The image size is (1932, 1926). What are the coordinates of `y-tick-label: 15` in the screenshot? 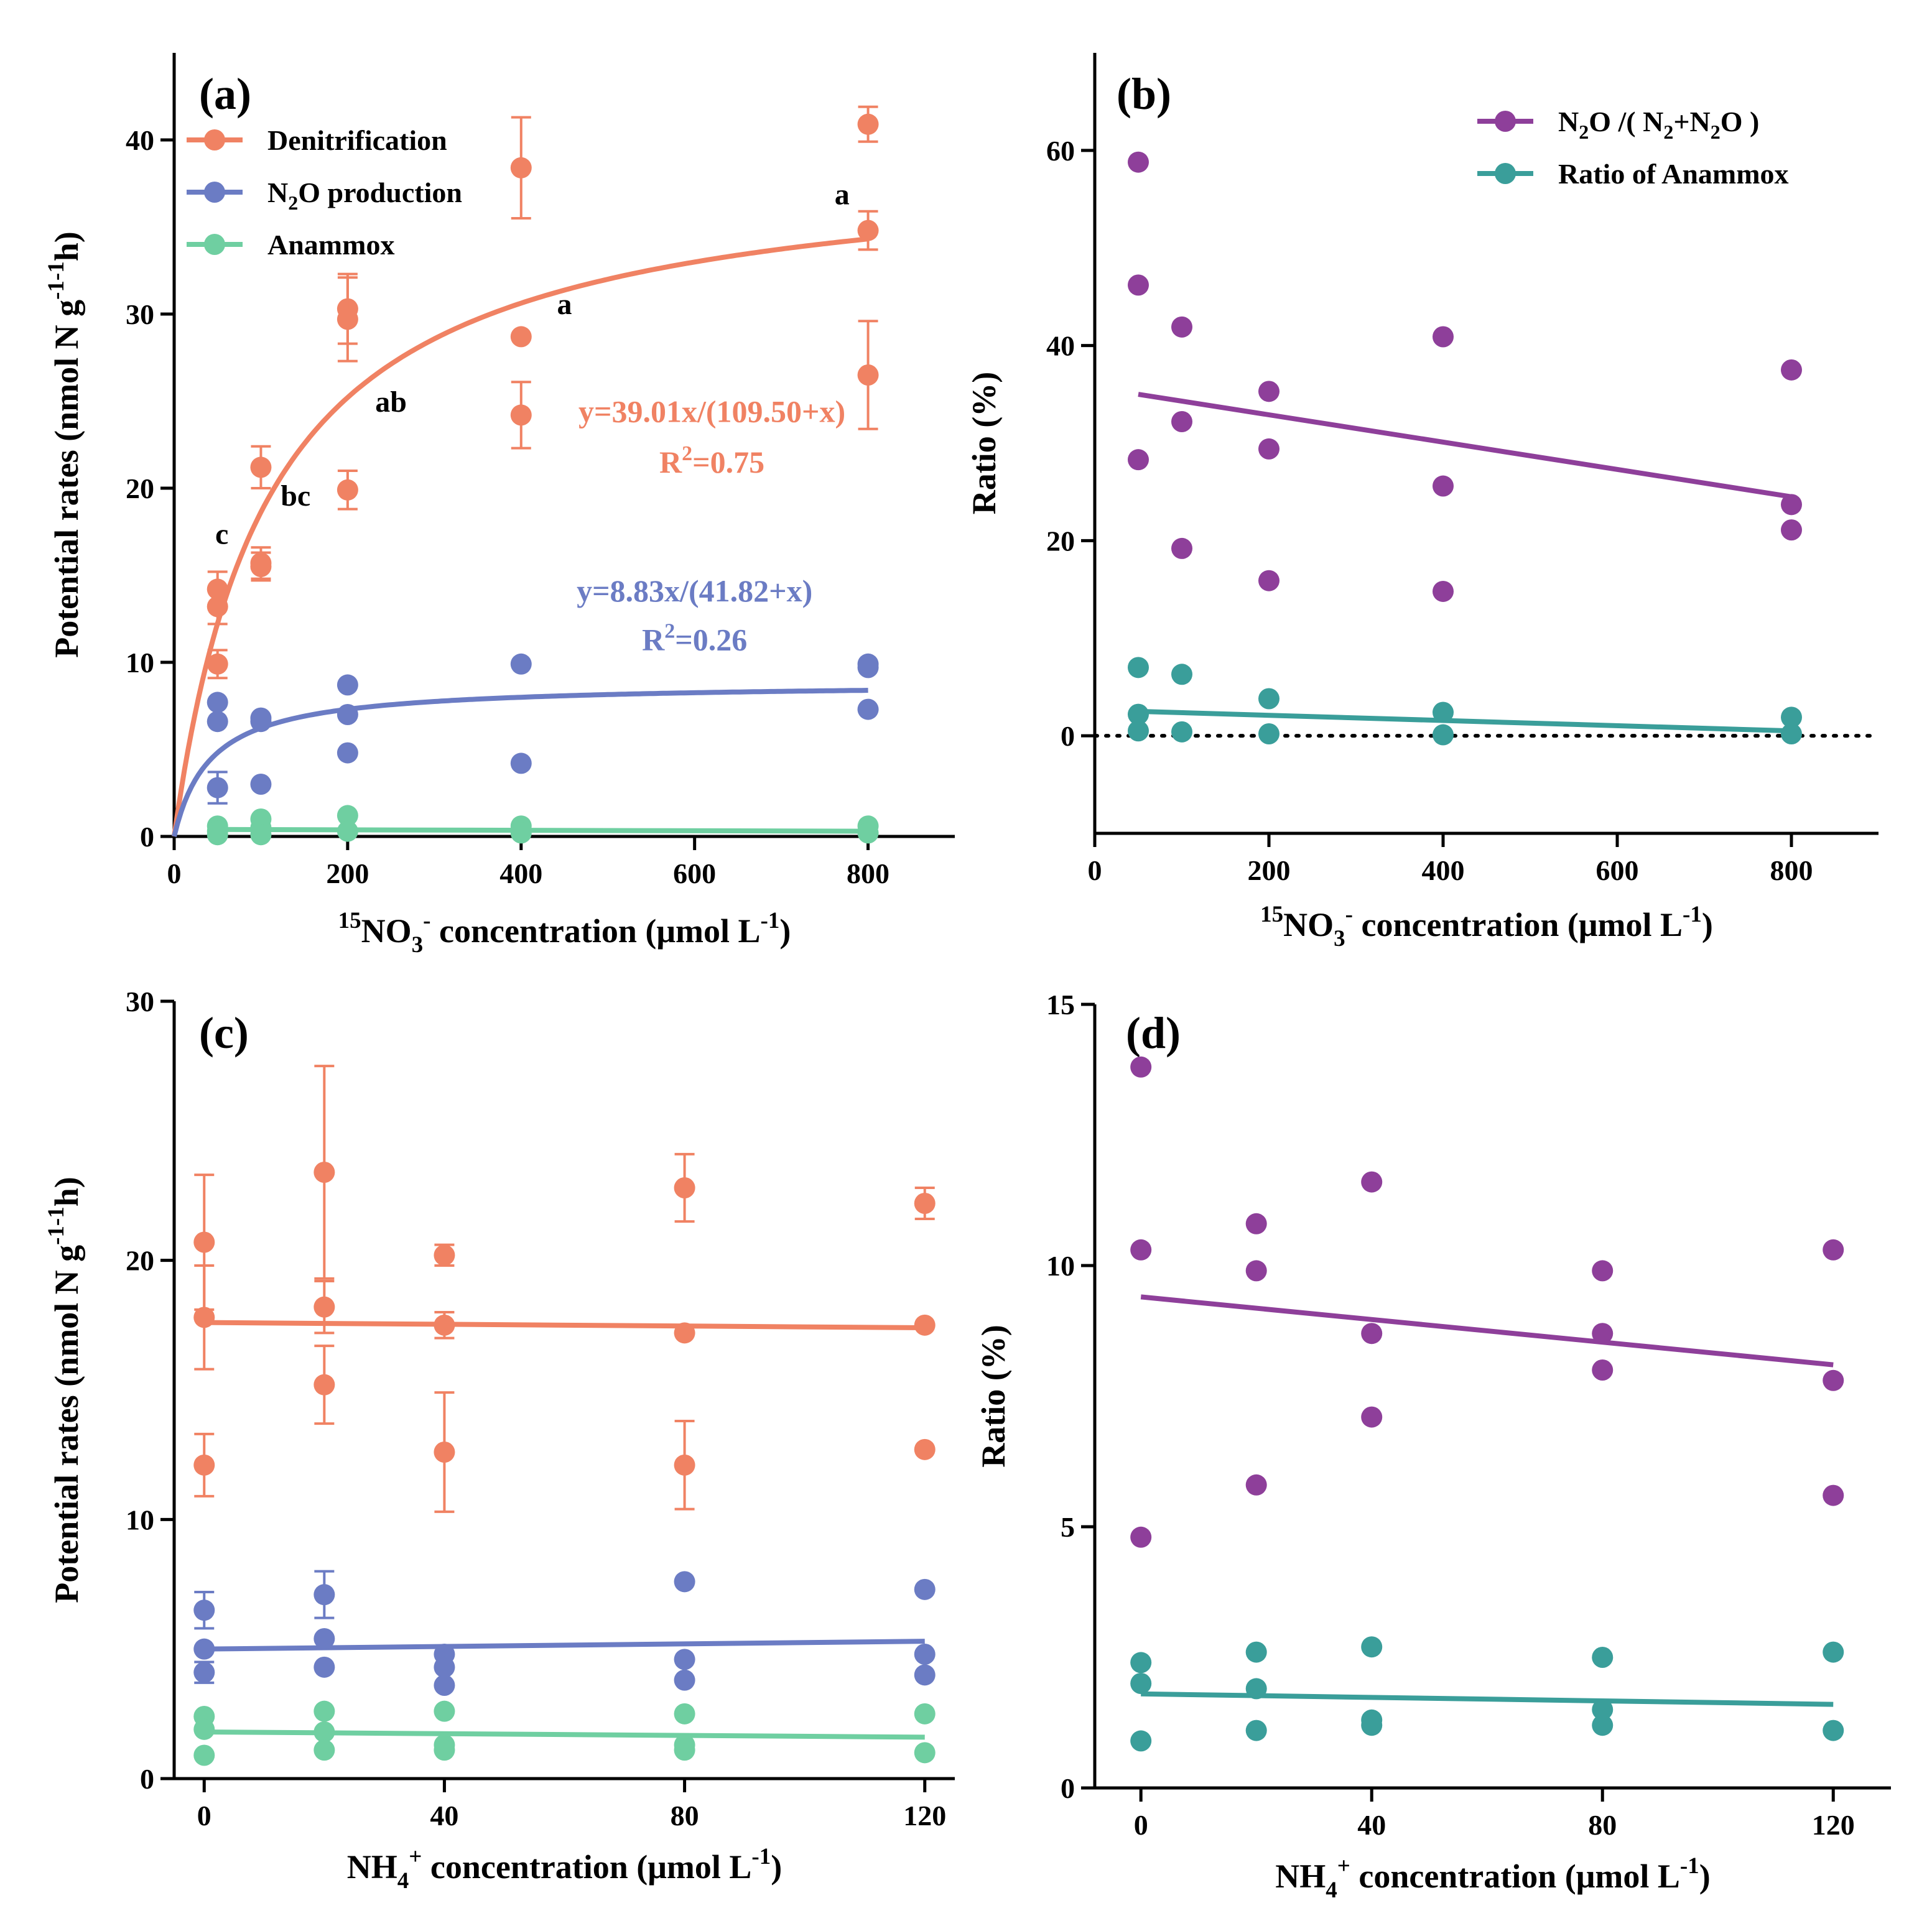 It's located at (1060, 1005).